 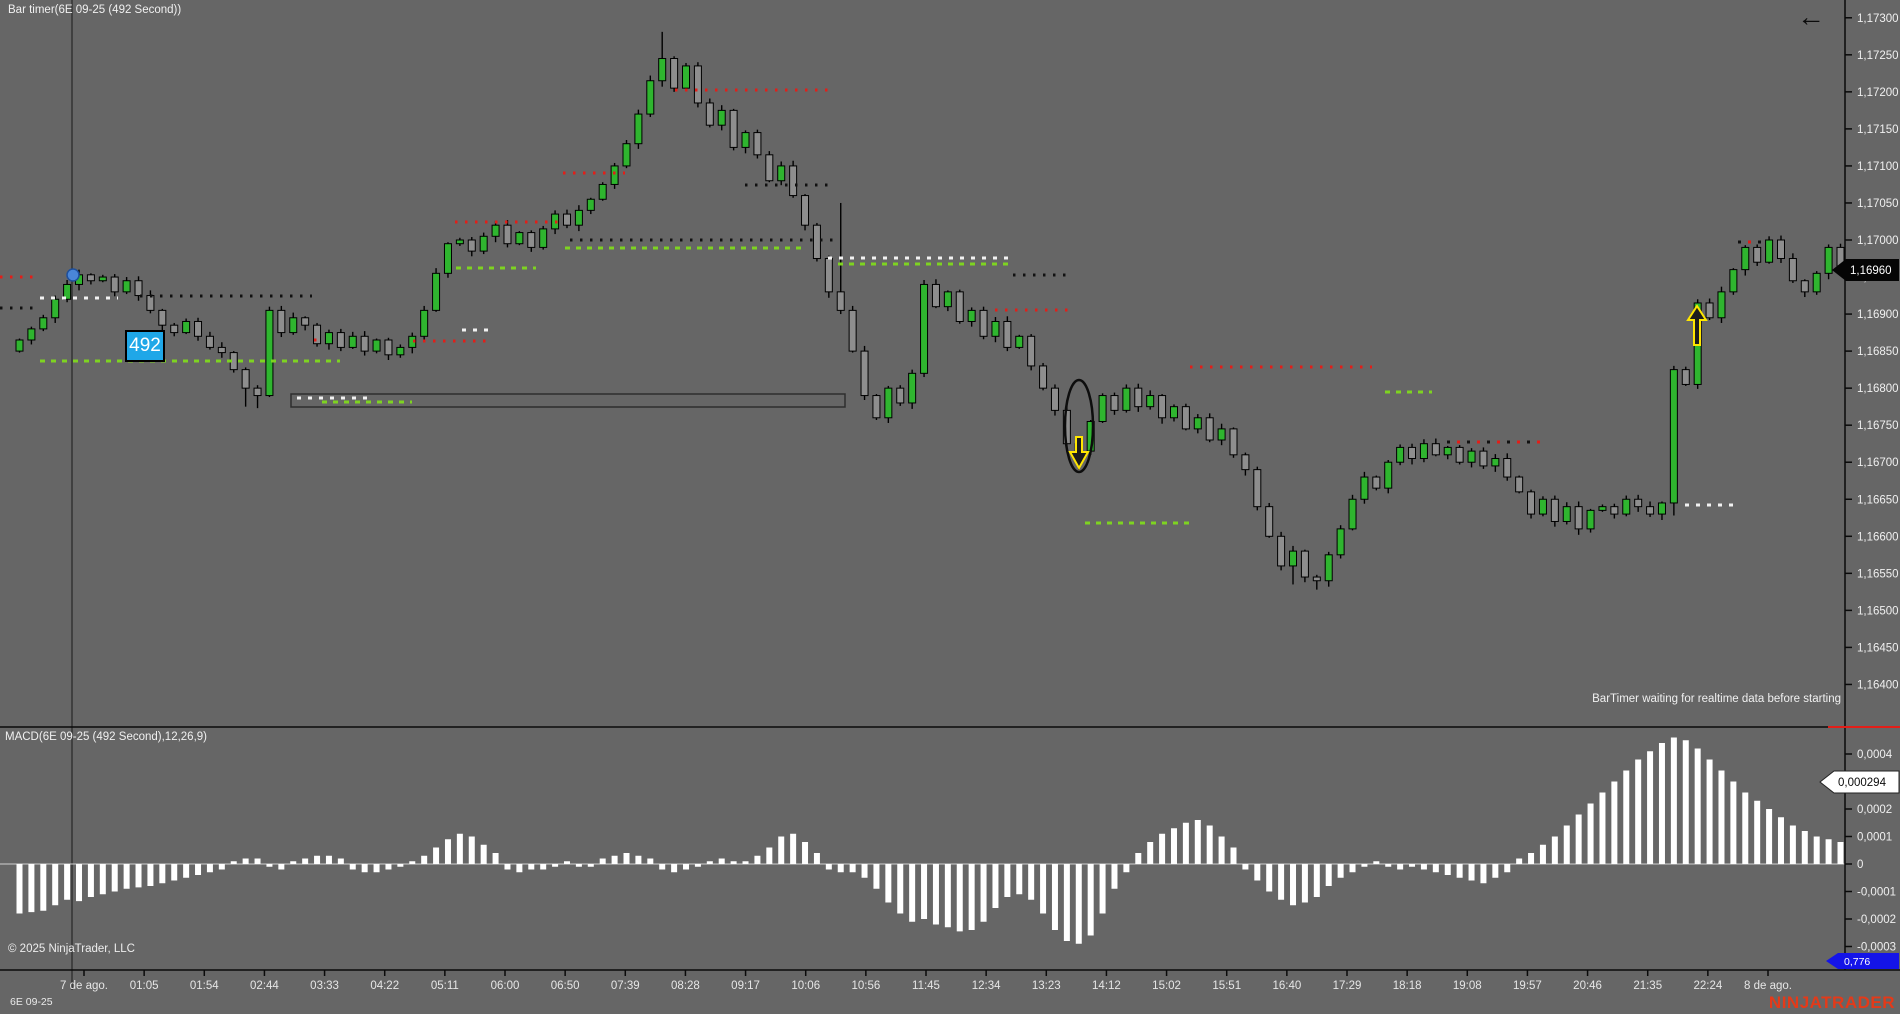 I want to click on time-axis-label: 02:44, so click(x=264, y=986).